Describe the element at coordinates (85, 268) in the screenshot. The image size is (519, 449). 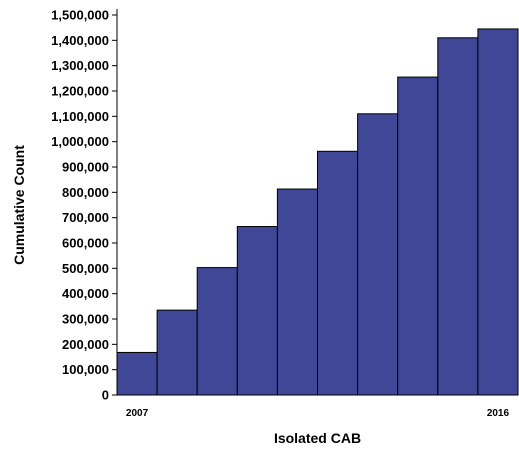
I see `y-tick-label: 500,000` at that location.